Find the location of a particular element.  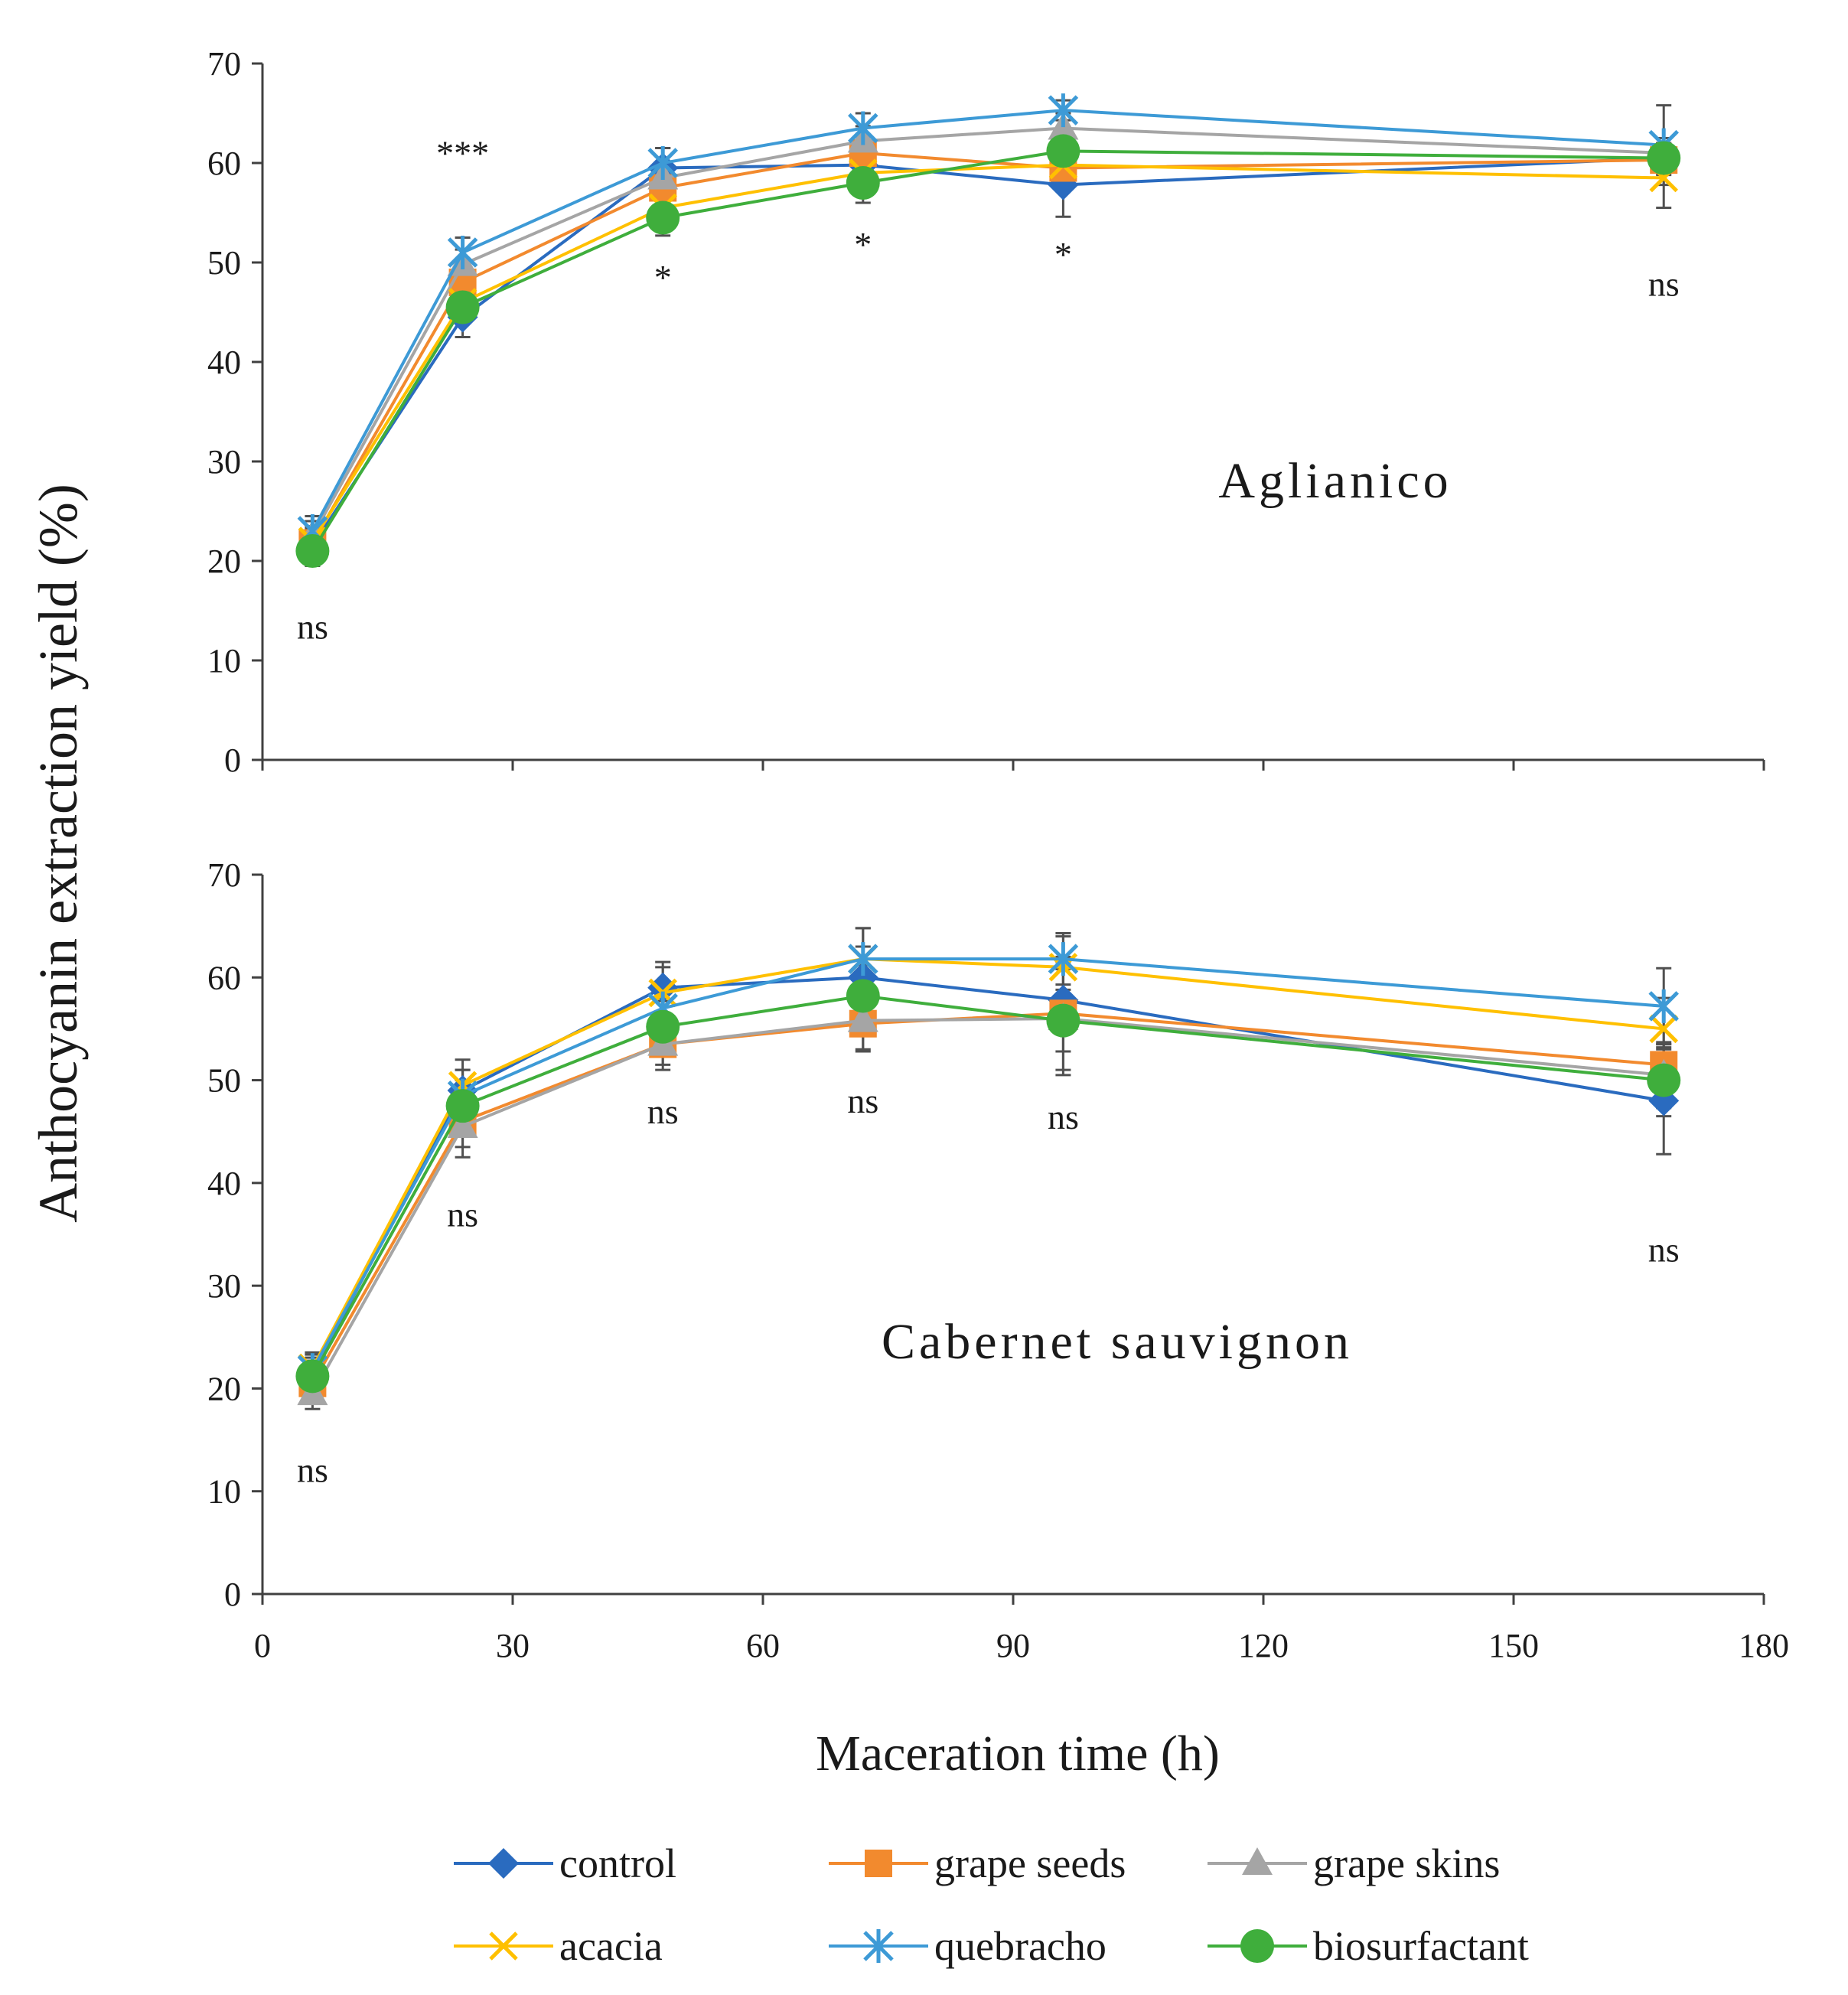

series-line-acacia is located at coordinates (987, 353).